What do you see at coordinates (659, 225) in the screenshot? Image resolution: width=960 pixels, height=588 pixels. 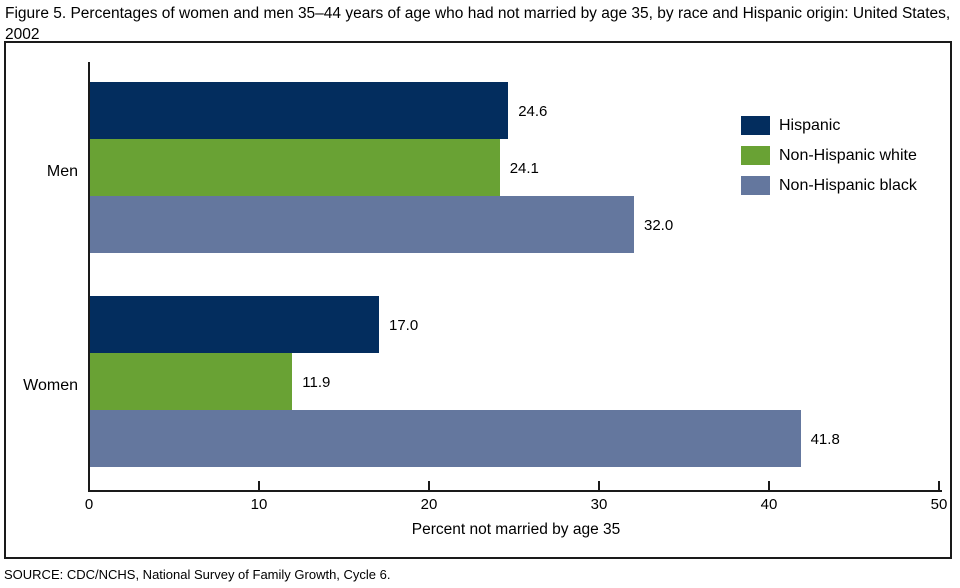 I see `value-label-men-non-hispanic-black: 32.0` at bounding box center [659, 225].